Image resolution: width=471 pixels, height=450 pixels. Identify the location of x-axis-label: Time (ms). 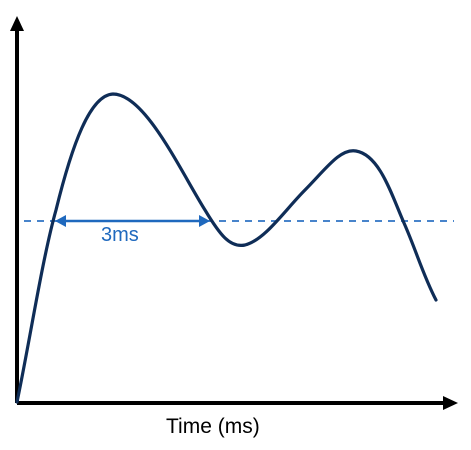
(213, 426).